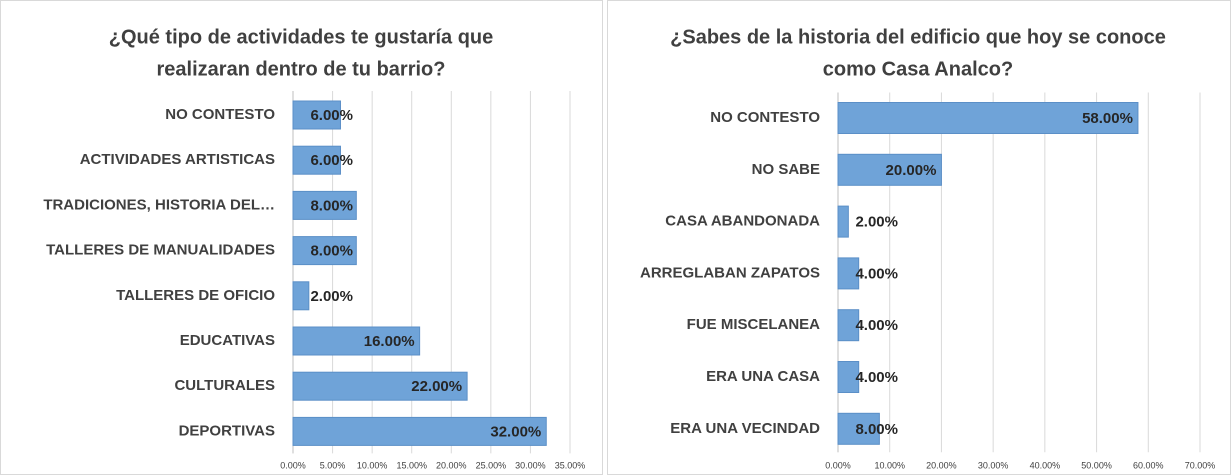 Image resolution: width=1231 pixels, height=475 pixels. What do you see at coordinates (195, 295) in the screenshot?
I see `category-label: TALLERES DE OFICIO` at bounding box center [195, 295].